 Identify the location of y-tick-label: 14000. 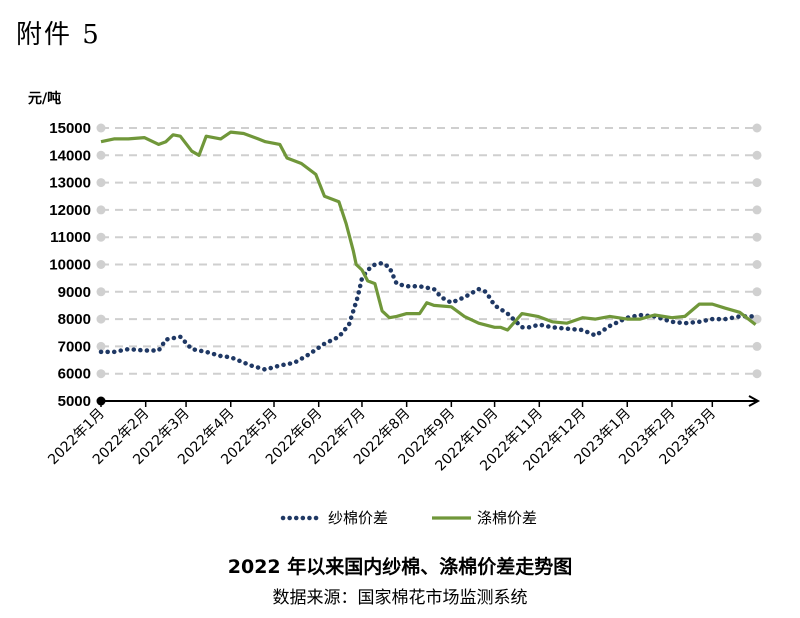
(70, 155).